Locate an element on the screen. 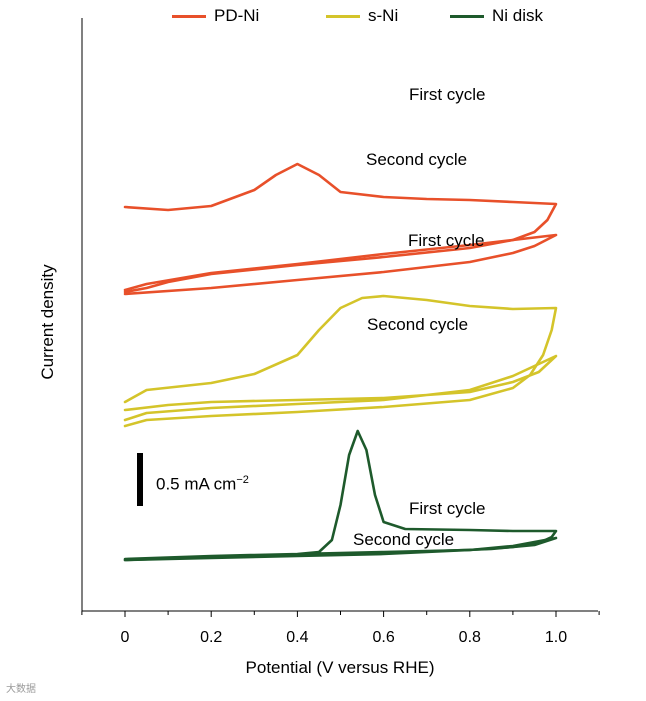 The image size is (646, 701). series-line-ni-disk-first-cycle is located at coordinates (340, 495).